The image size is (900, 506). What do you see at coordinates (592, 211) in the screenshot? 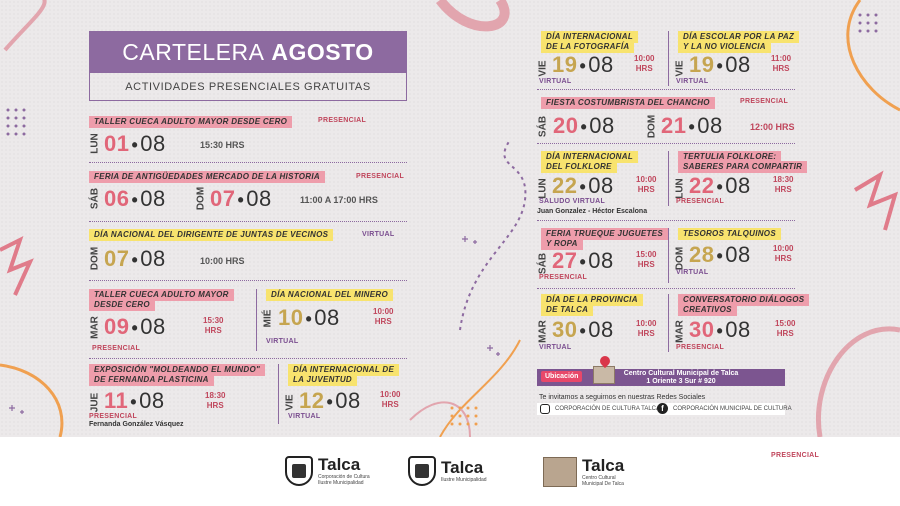
I see `event-note: Juan Gonzalez - Héctor Escalona` at bounding box center [592, 211].